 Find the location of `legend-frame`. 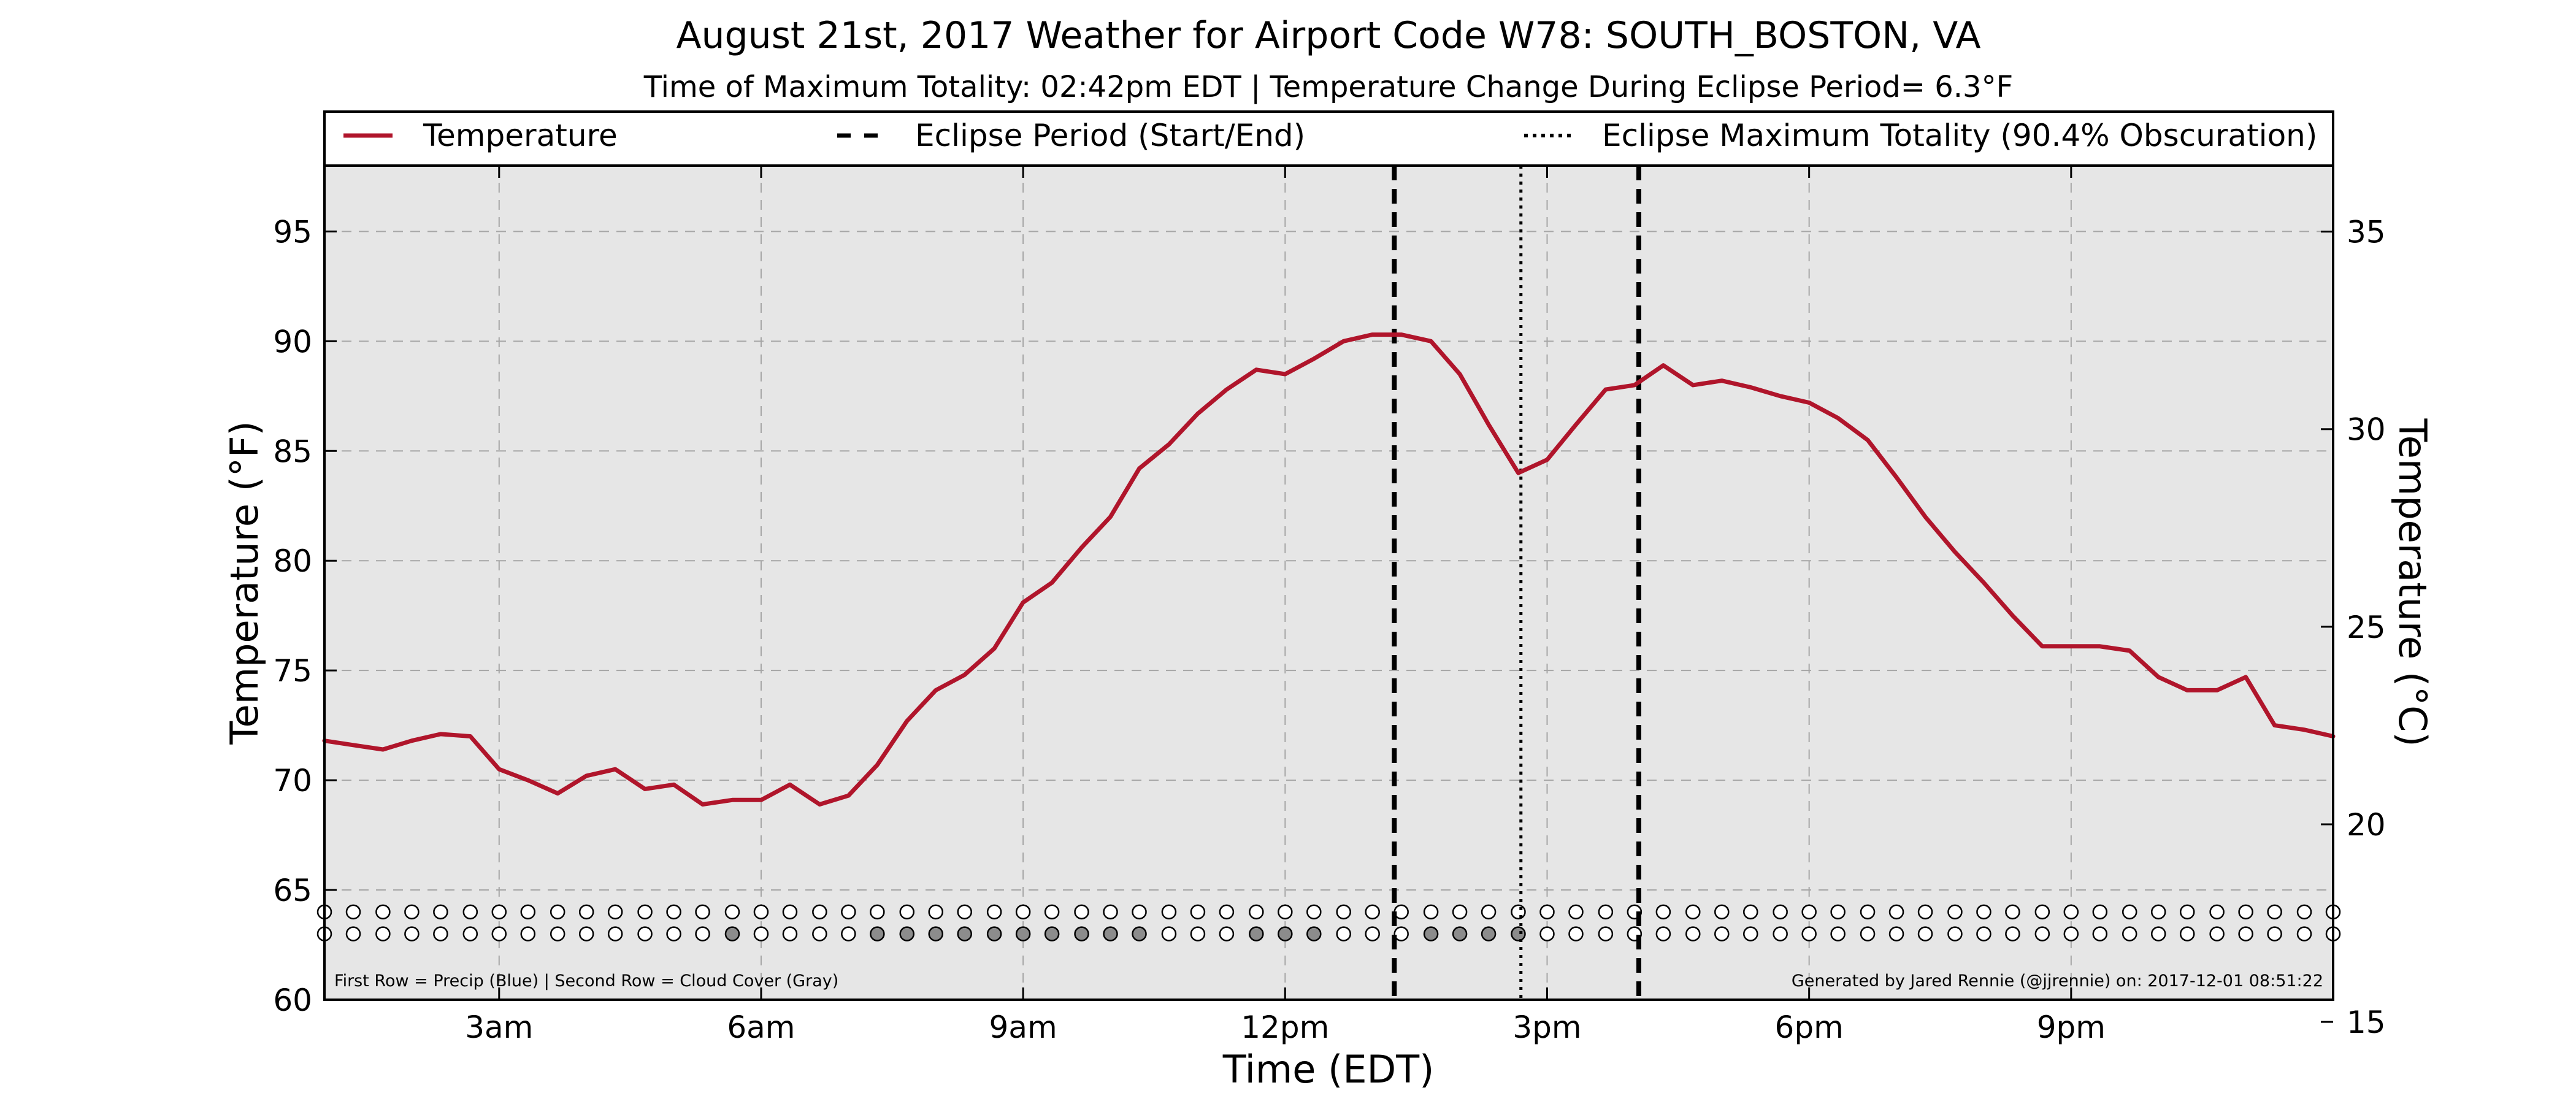

legend-frame is located at coordinates (1328, 138).